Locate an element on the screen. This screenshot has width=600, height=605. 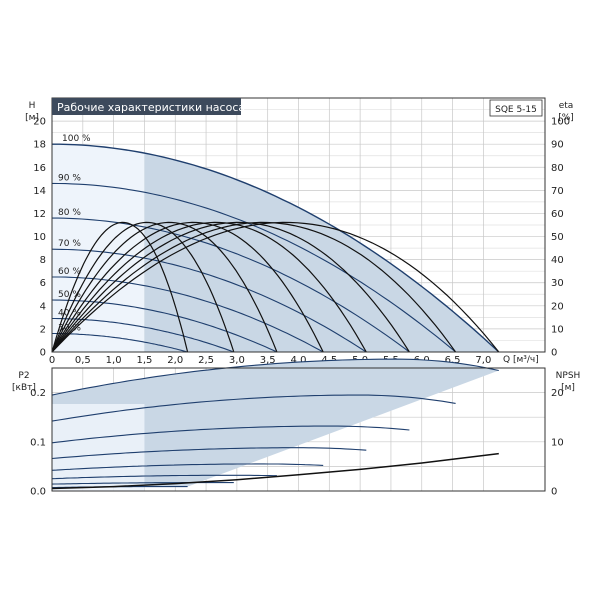
x-tick-label: 3,5 is located at coordinates (268, 360).